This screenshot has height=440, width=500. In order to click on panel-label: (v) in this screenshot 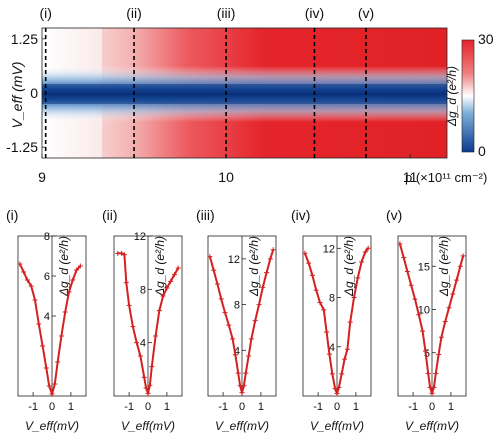, I will do `click(394, 215)`.